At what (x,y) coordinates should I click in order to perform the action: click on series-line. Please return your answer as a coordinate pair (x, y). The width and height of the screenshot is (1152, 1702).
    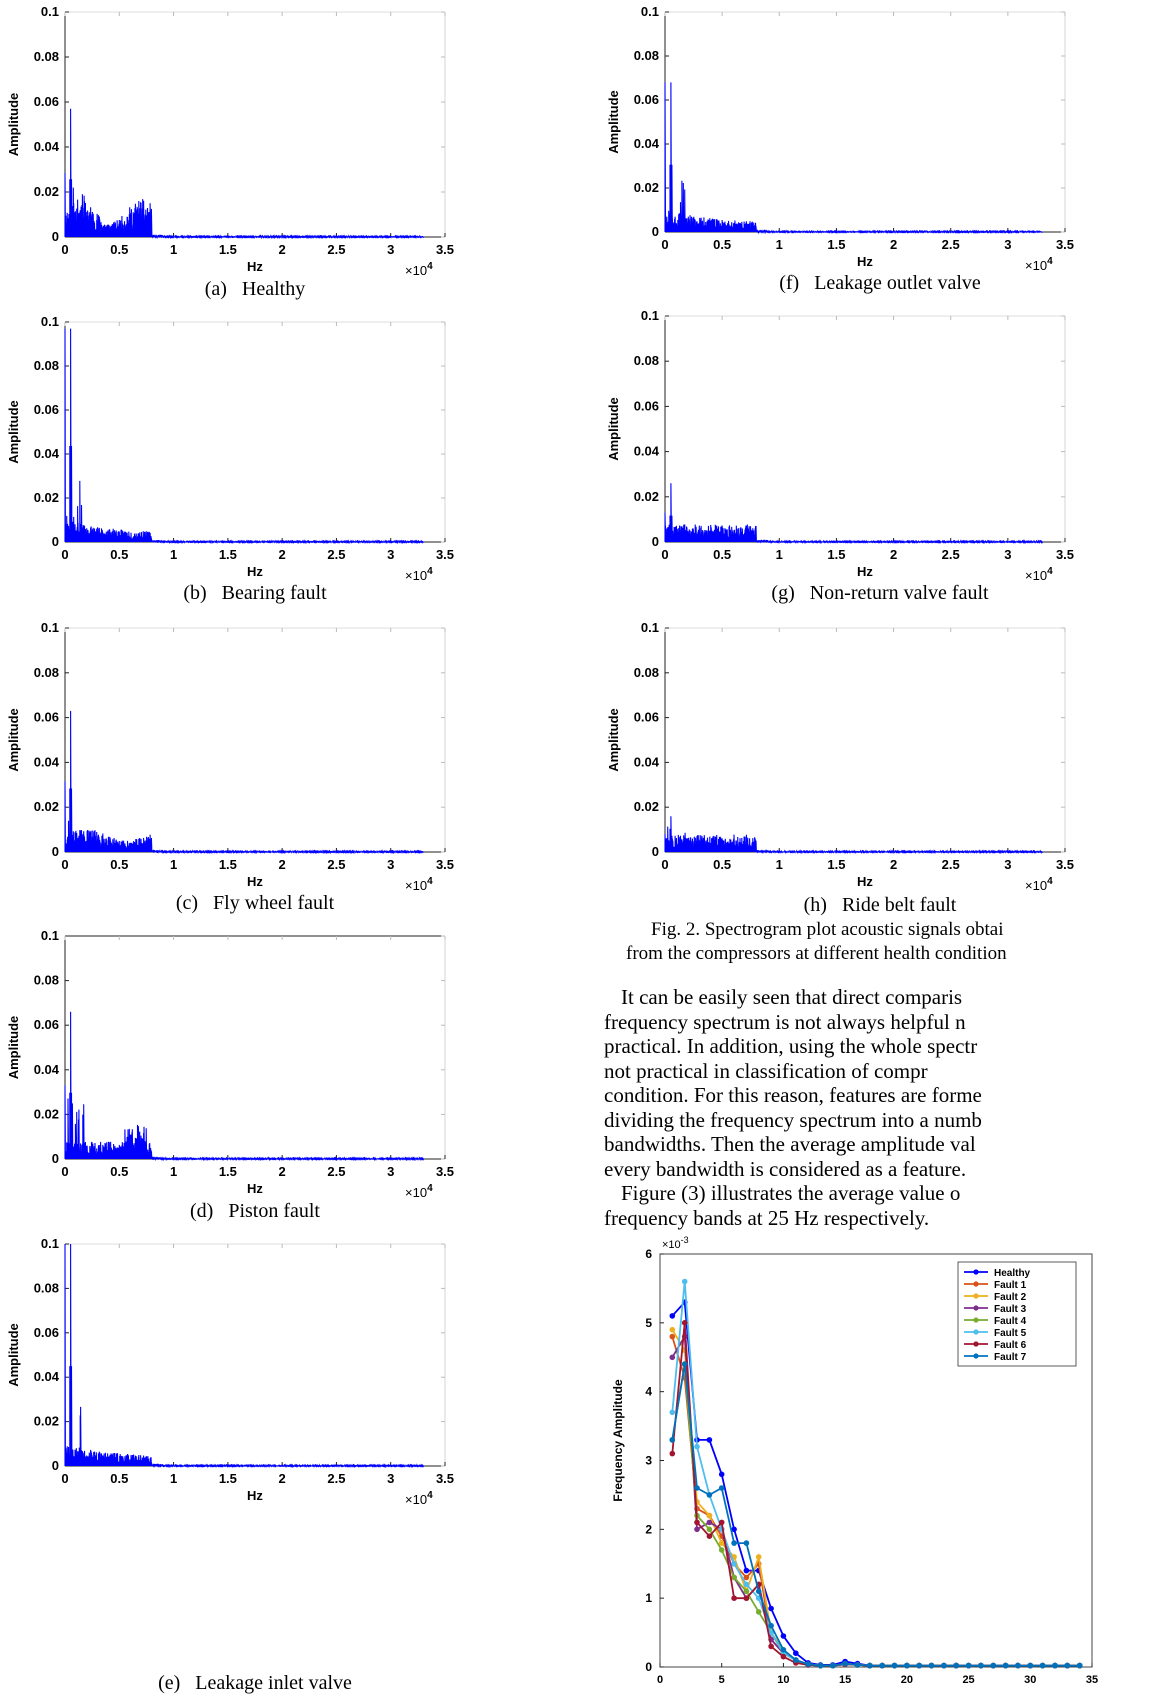
    Looking at the image, I should click on (875, 1515).